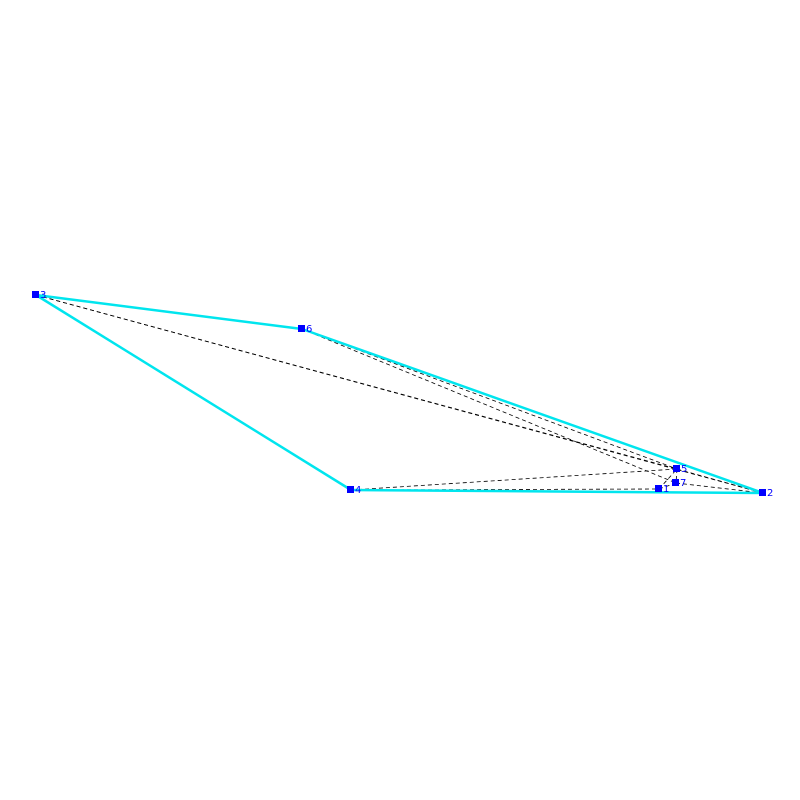 The width and height of the screenshot is (800, 800). What do you see at coordinates (770, 493) in the screenshot?
I see `node-label: 2` at bounding box center [770, 493].